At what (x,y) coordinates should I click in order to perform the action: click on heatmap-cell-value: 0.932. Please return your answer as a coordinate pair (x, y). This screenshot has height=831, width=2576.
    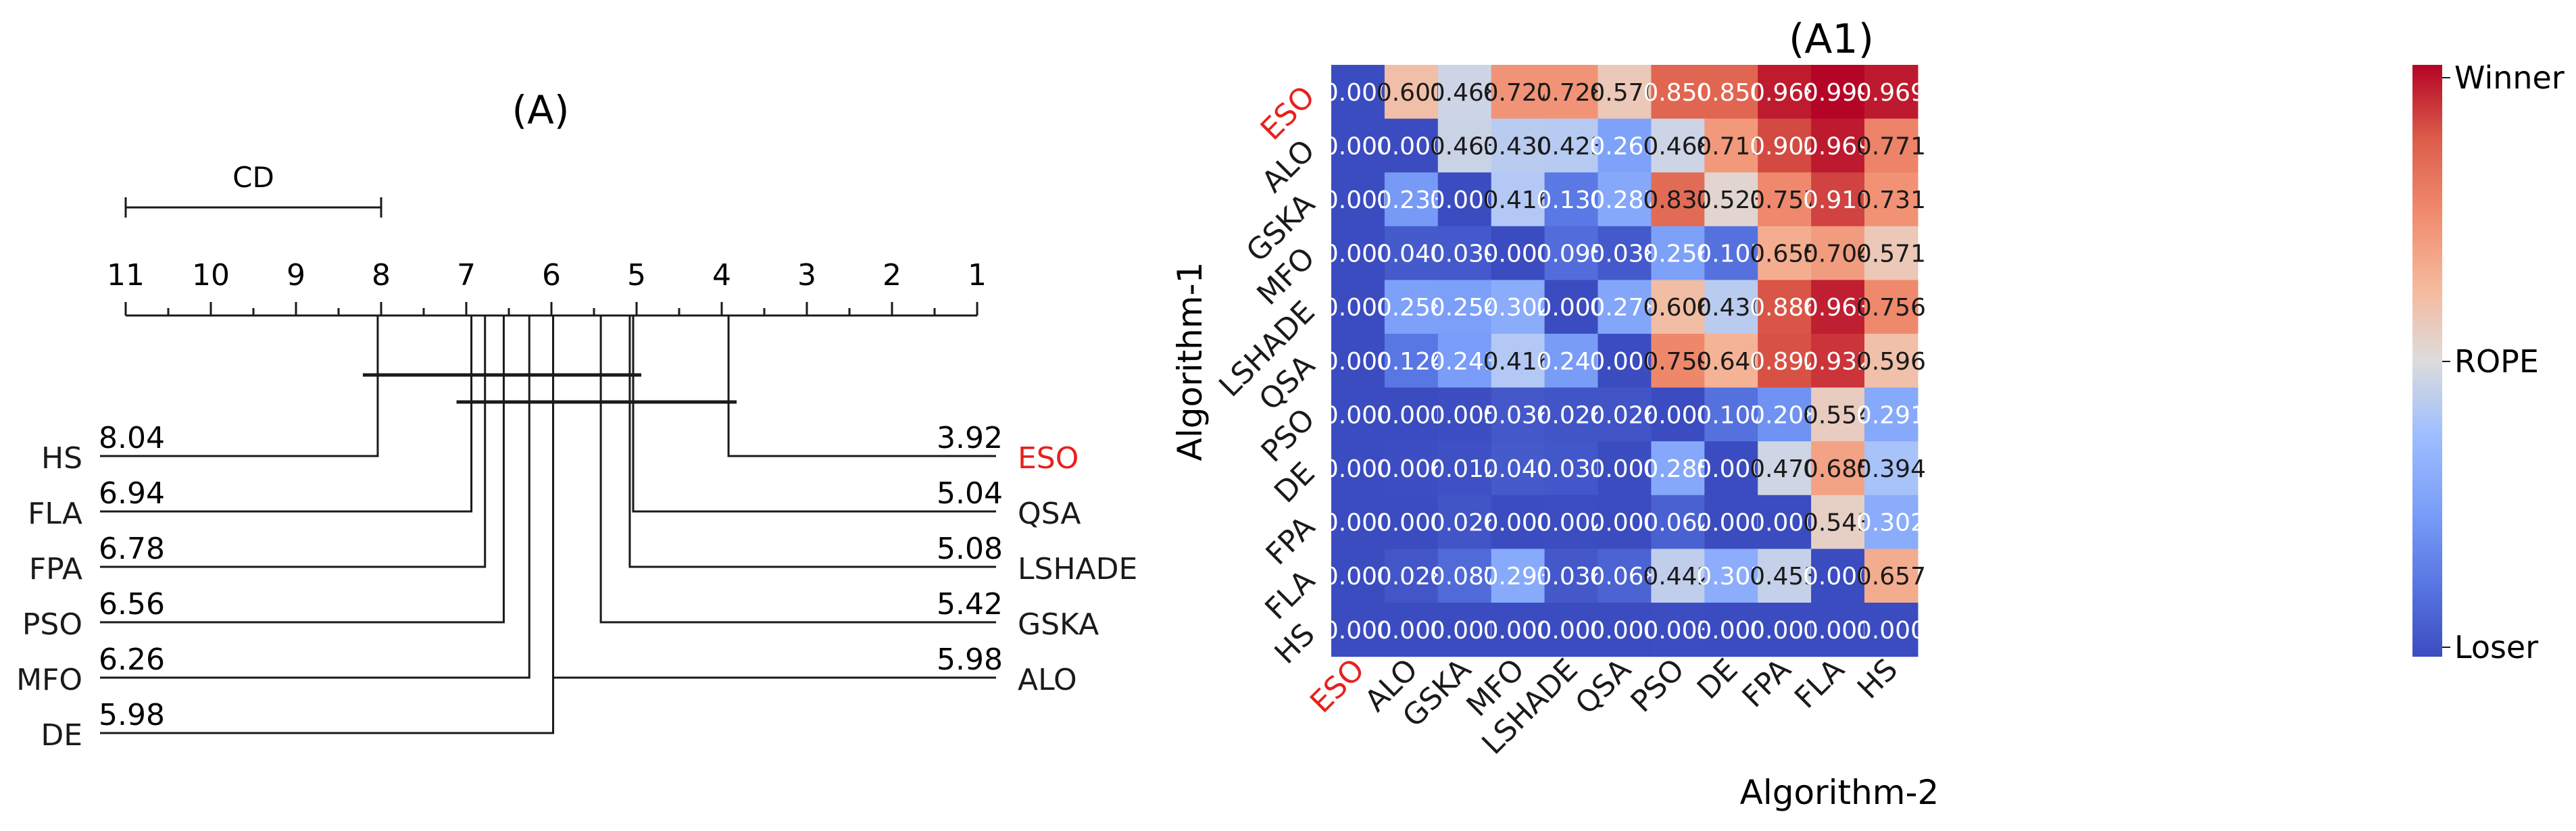
    Looking at the image, I should click on (1838, 362).